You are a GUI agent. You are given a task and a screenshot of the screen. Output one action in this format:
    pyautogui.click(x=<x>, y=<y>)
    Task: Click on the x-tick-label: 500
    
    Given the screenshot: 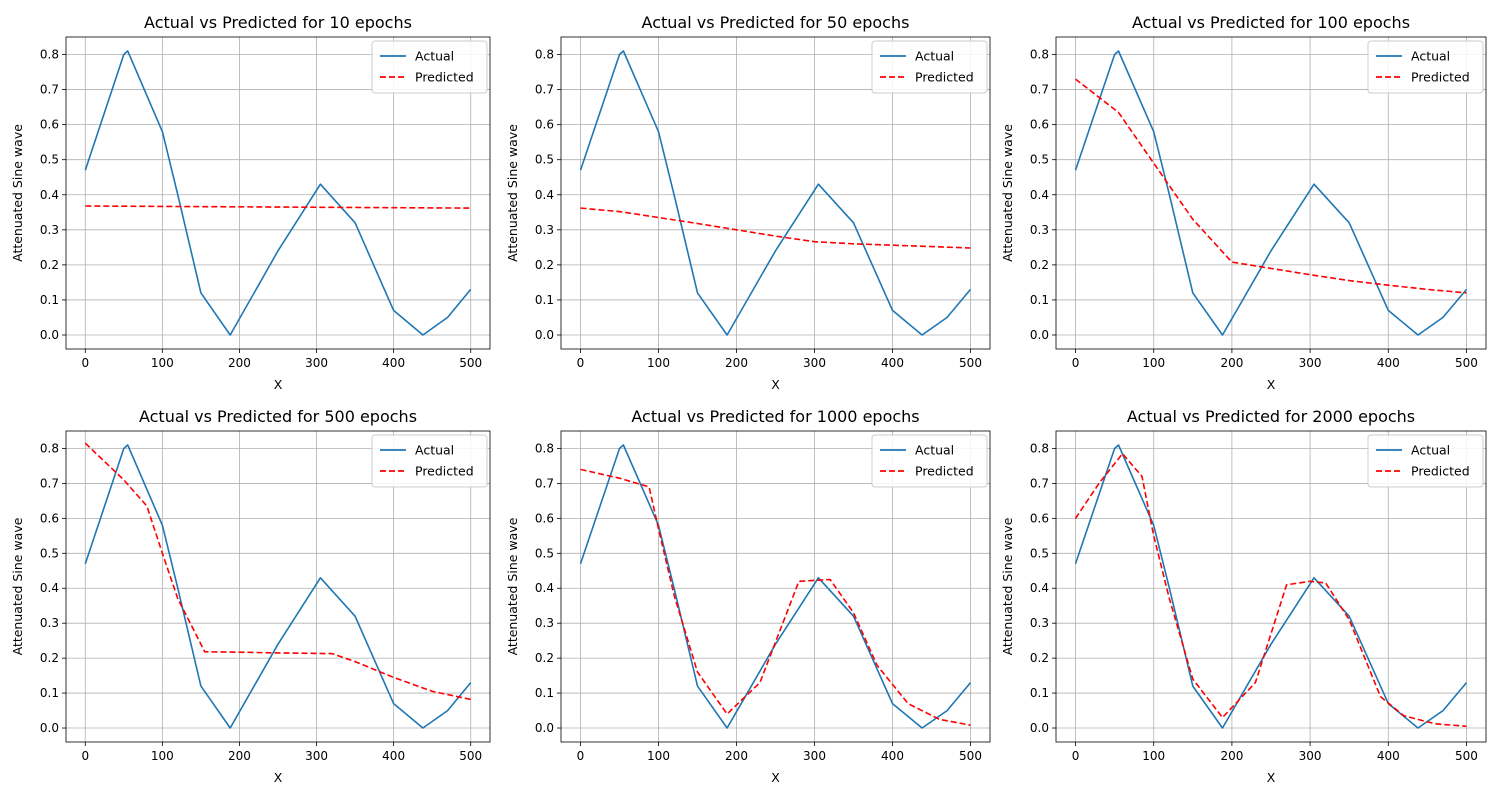 What is the action you would take?
    pyautogui.click(x=1466, y=756)
    